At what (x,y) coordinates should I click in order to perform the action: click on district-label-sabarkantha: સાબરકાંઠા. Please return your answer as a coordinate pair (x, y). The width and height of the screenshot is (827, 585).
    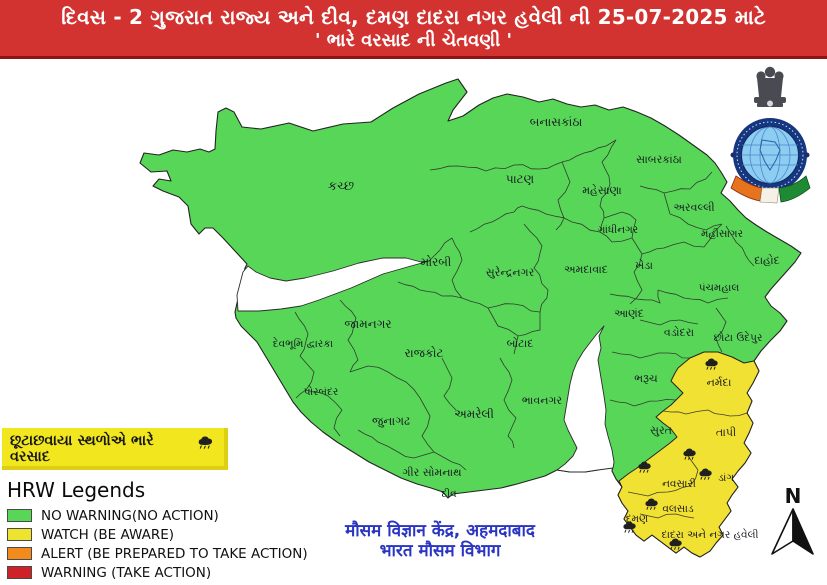
    Looking at the image, I should click on (659, 159).